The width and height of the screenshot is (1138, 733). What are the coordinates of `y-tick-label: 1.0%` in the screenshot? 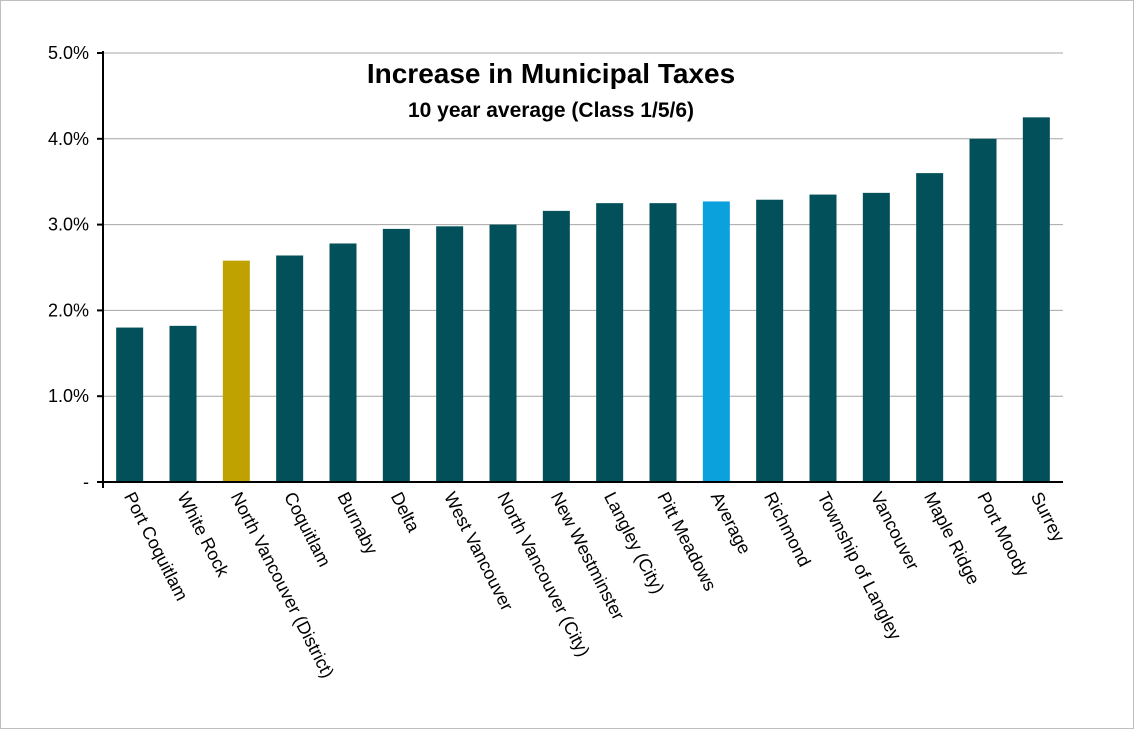 It's located at (68, 396).